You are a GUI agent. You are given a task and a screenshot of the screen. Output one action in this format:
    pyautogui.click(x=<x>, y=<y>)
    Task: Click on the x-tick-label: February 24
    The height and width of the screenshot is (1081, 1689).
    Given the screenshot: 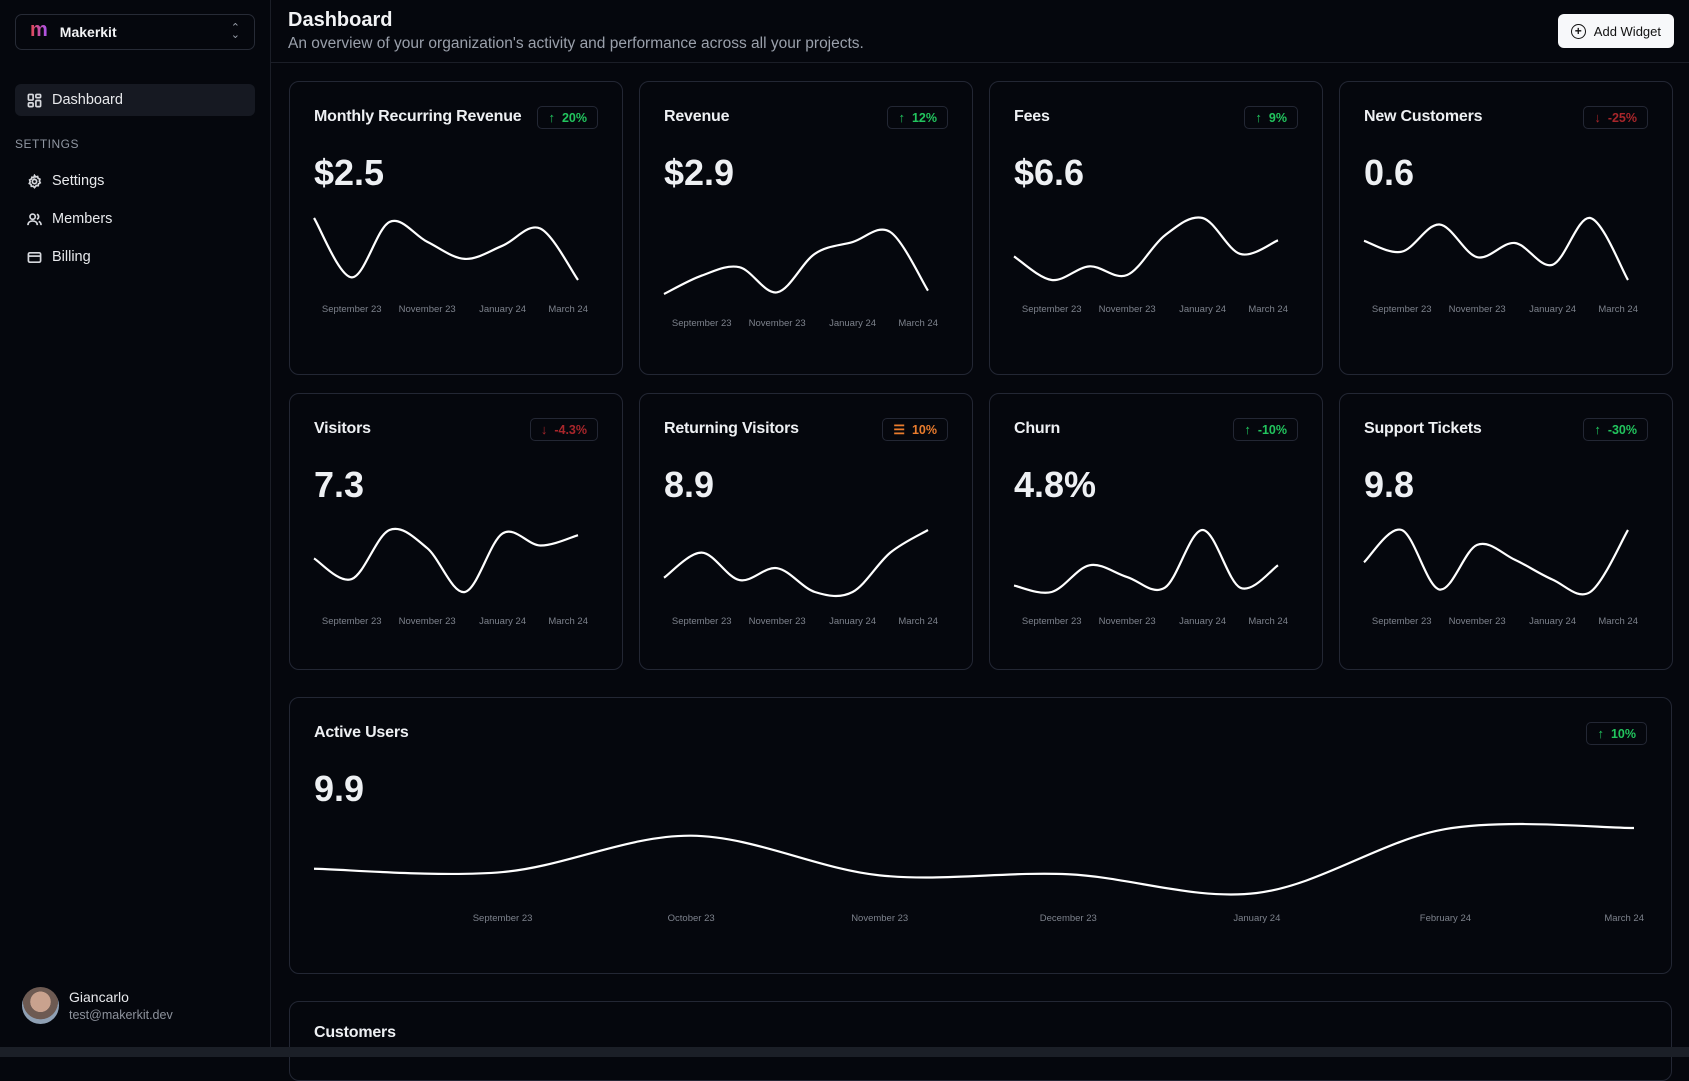 What is the action you would take?
    pyautogui.click(x=1445, y=918)
    